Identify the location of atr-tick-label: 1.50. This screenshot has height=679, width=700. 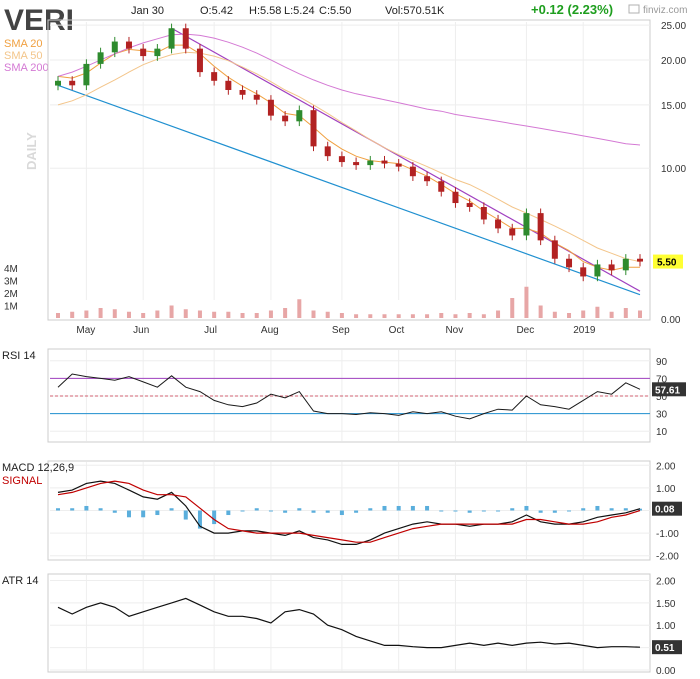
(666, 604).